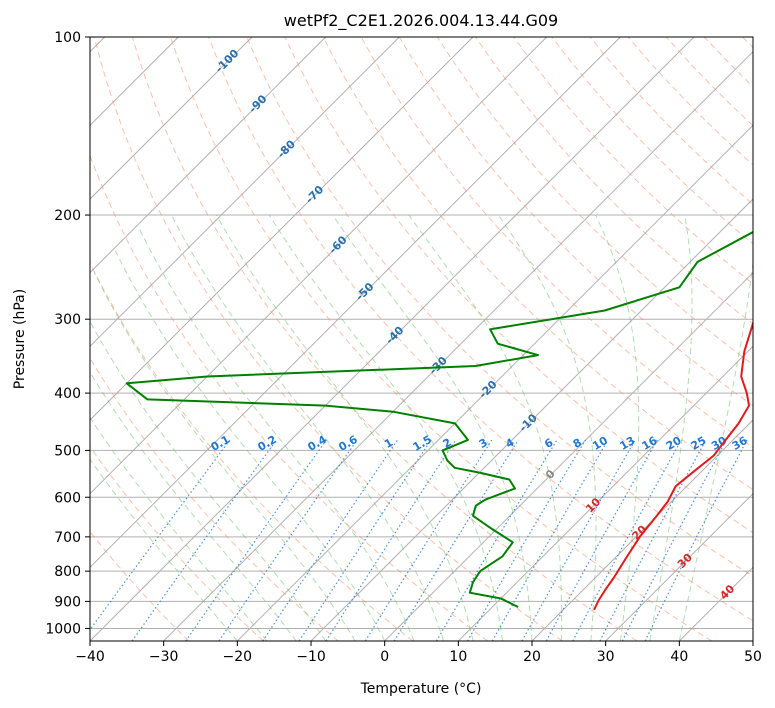 This screenshot has height=708, width=775. Describe the element at coordinates (67, 572) in the screenshot. I see `y-tick-label: 800` at that location.